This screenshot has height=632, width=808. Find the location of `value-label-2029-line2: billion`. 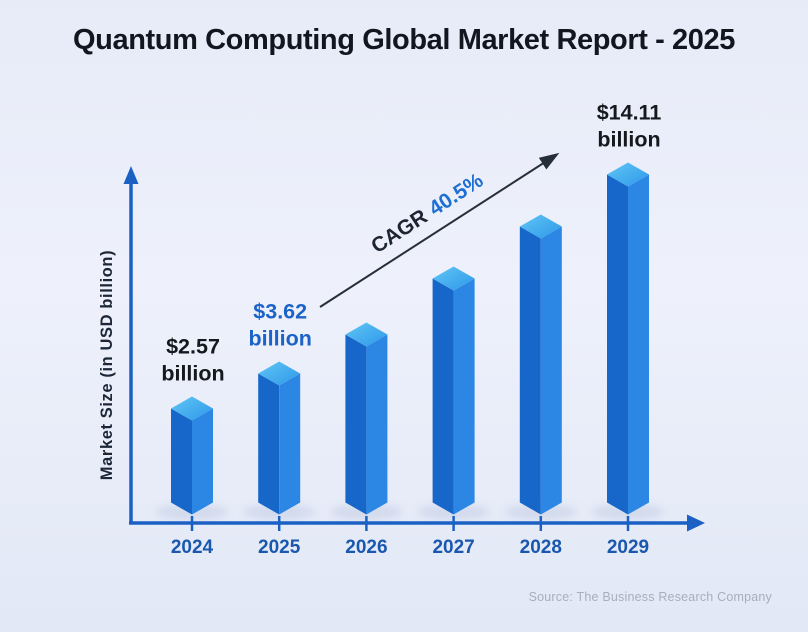

value-label-2029-line2: billion is located at coordinates (628, 140).